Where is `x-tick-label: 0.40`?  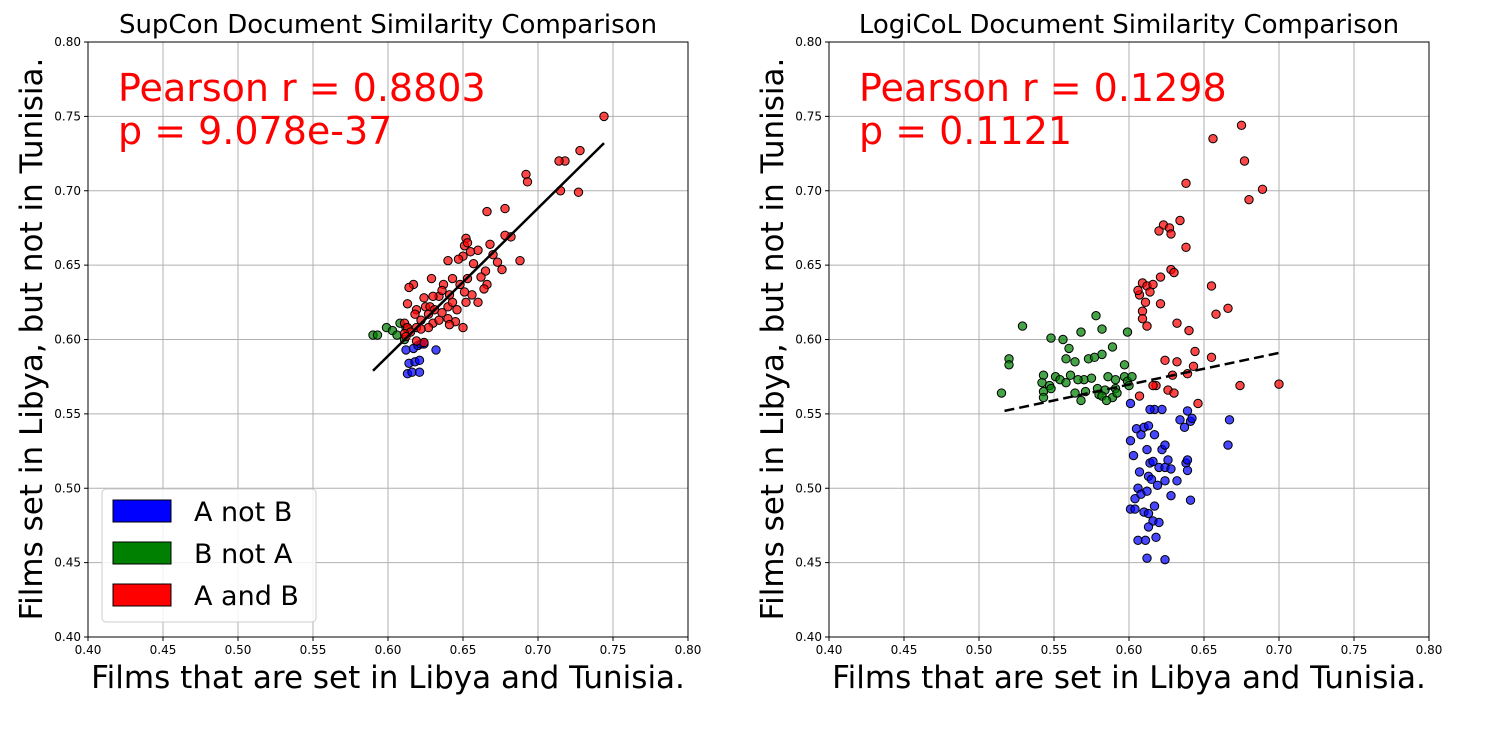
x-tick-label: 0.40 is located at coordinates (88, 650).